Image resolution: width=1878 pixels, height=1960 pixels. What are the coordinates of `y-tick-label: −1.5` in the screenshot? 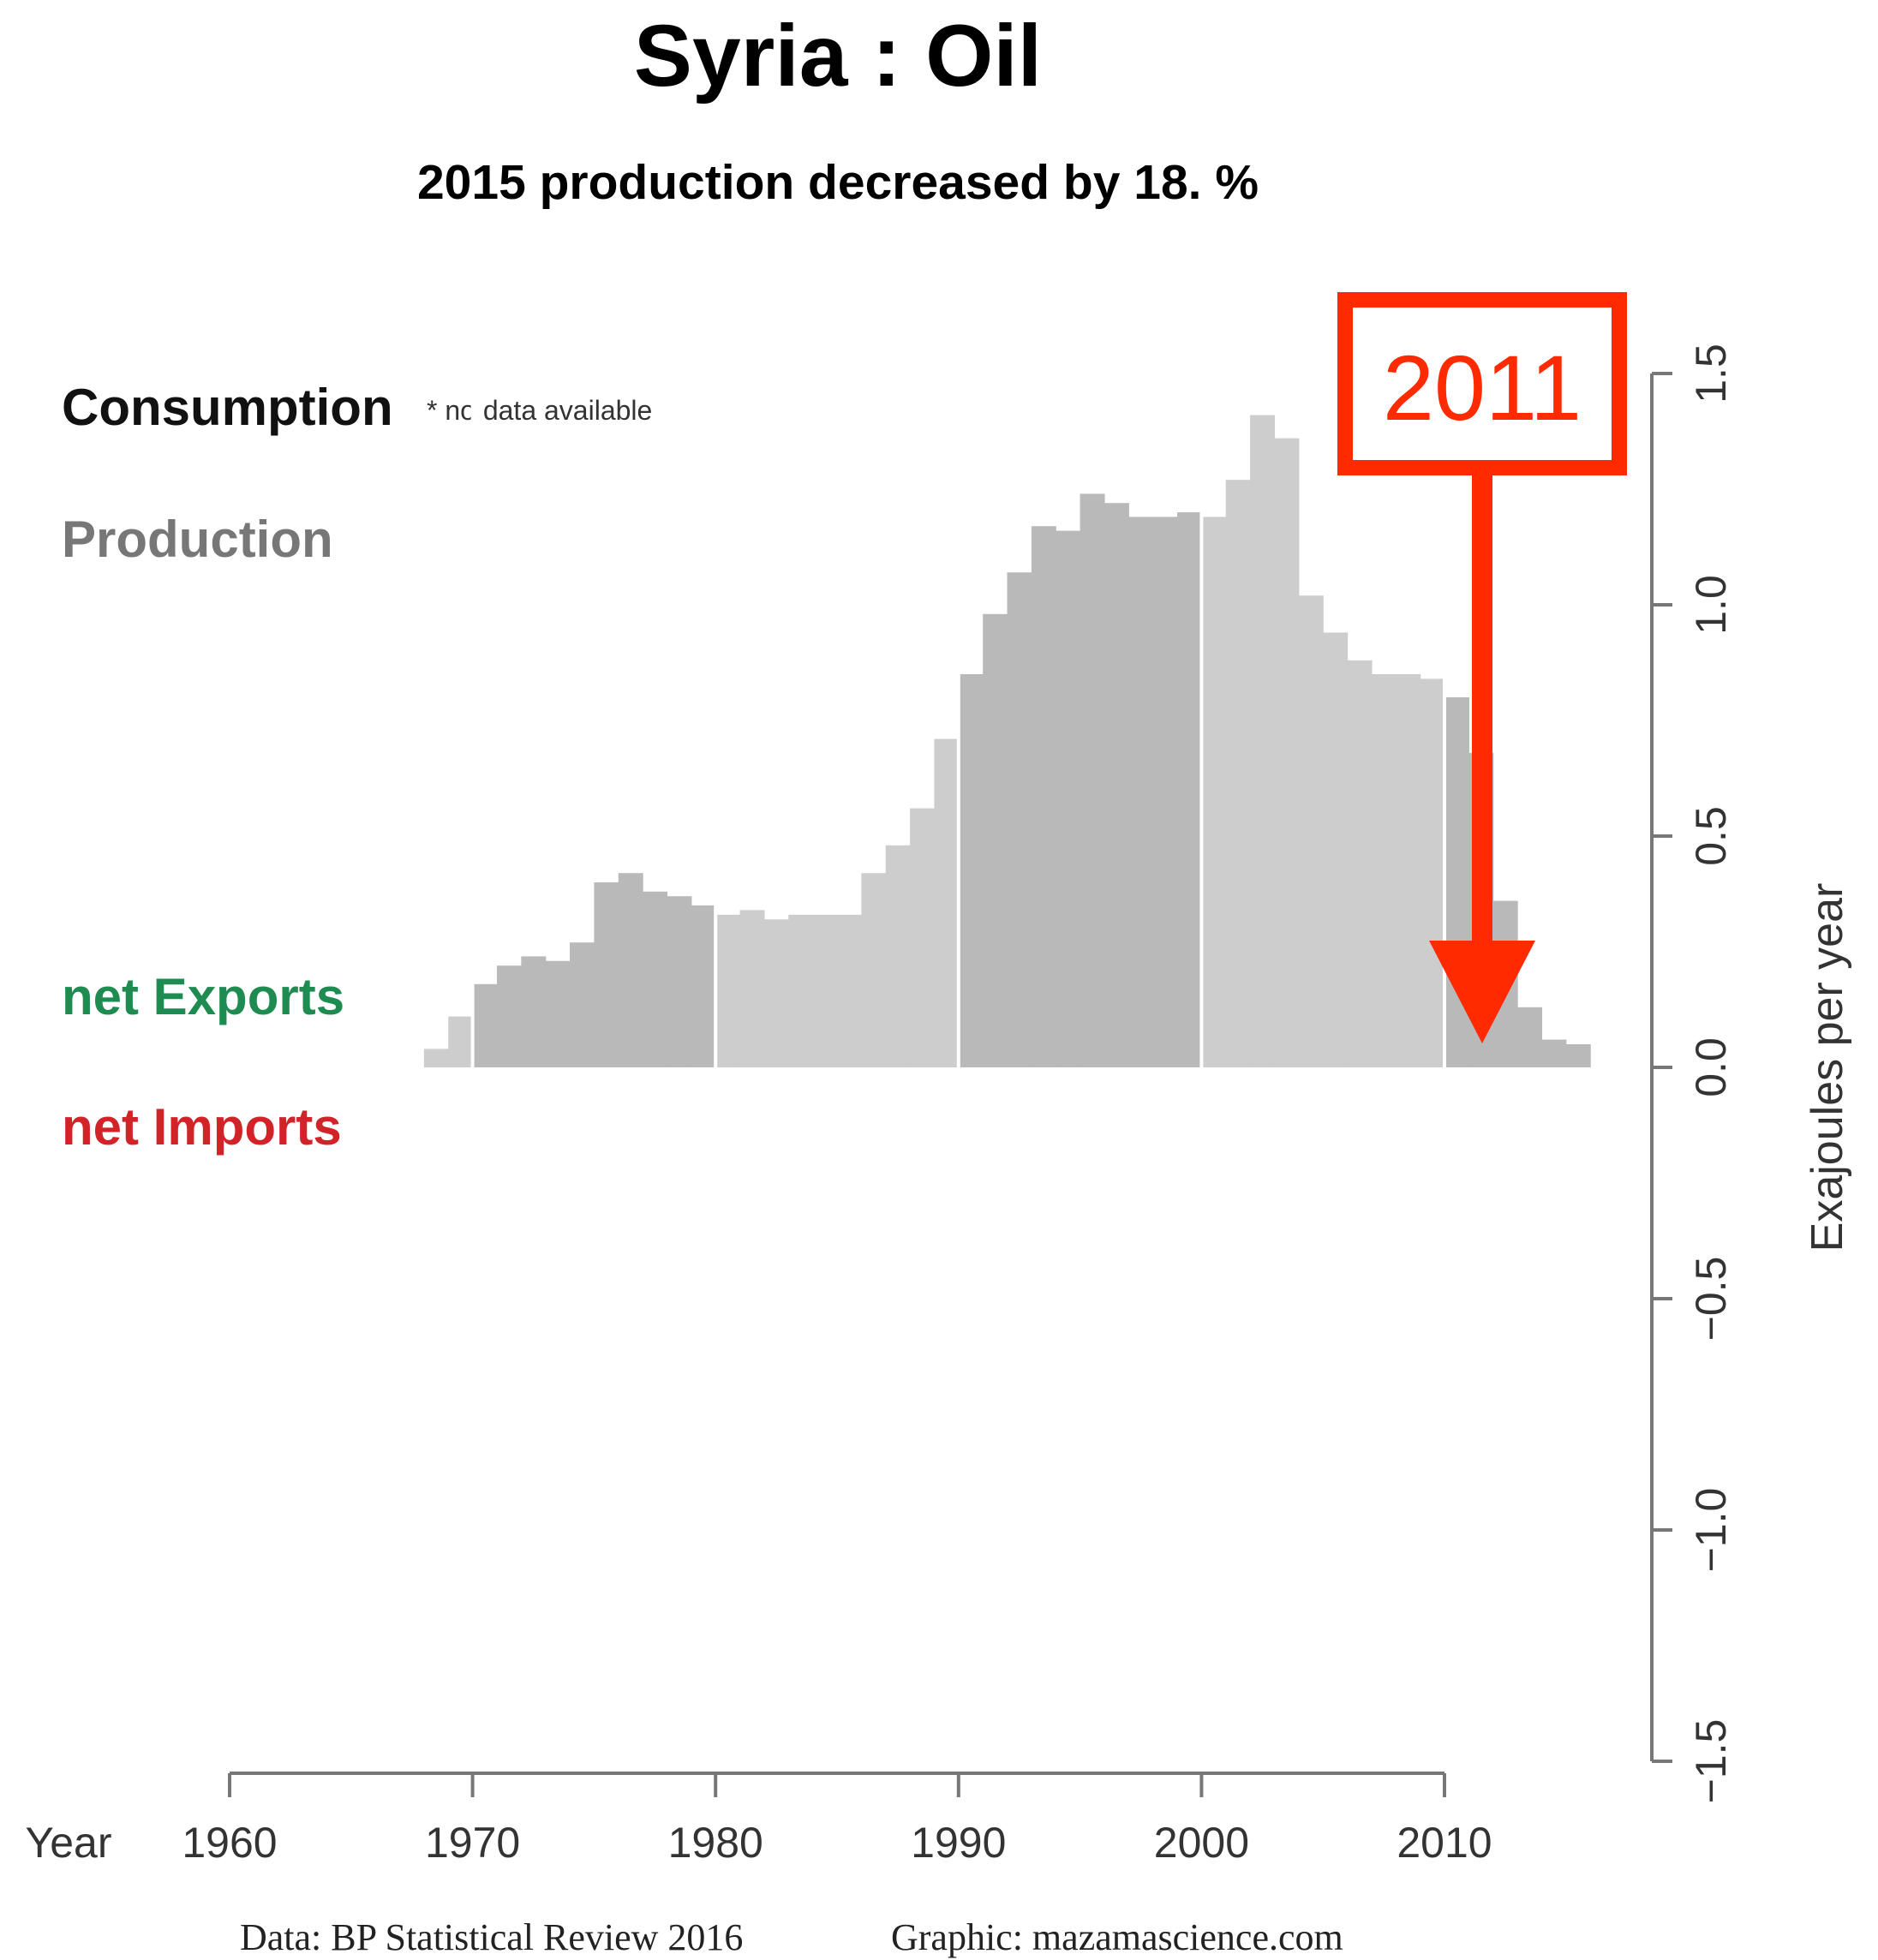 It's located at (1711, 1761).